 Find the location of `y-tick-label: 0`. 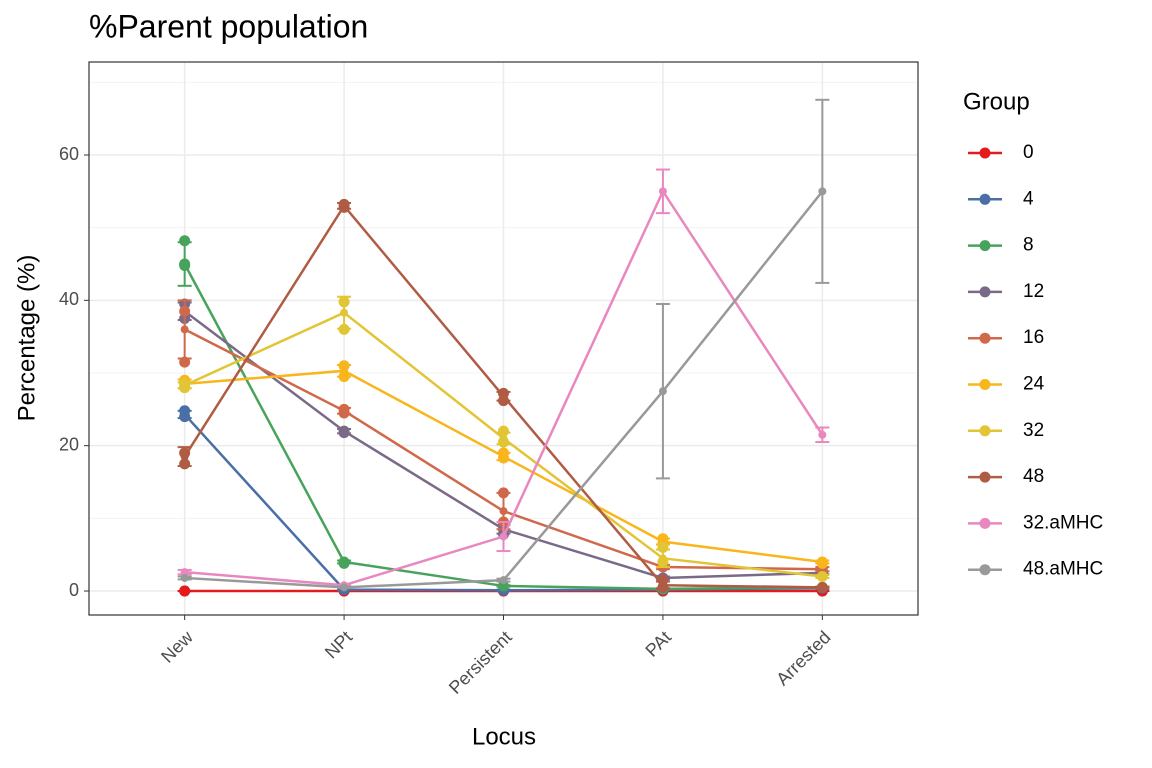

y-tick-label: 0 is located at coordinates (74, 590).